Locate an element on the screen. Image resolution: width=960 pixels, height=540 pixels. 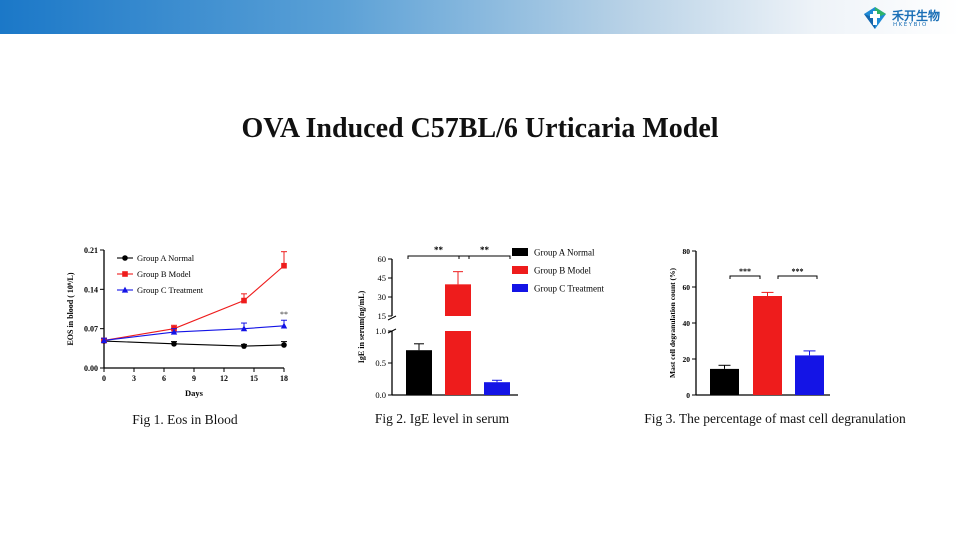
y-tick-label: 0.00 is located at coordinates (91, 368).